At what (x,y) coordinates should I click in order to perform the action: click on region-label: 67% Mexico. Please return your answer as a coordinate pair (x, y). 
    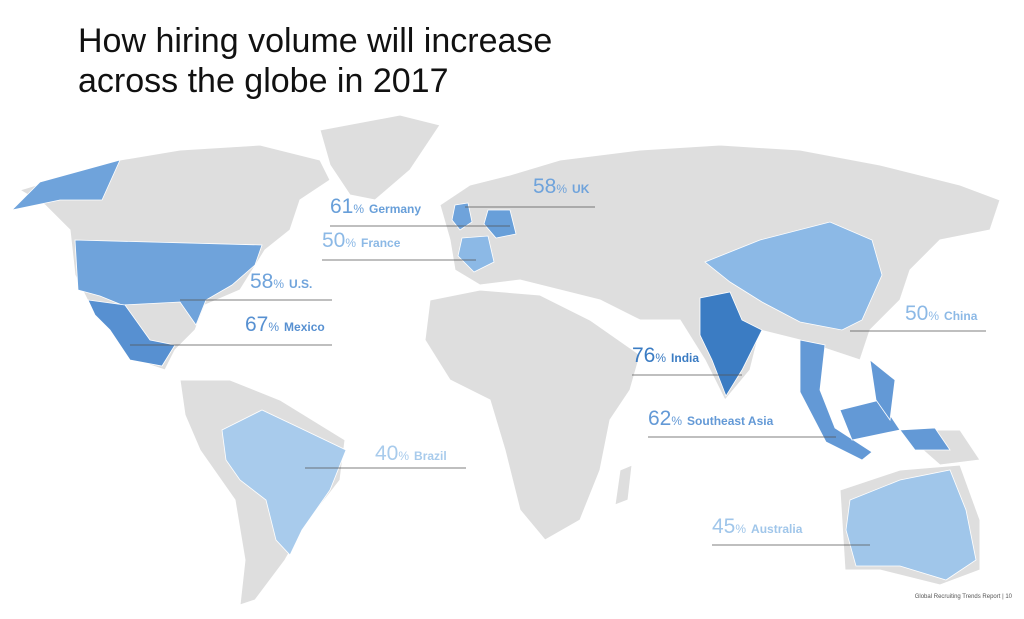
    Looking at the image, I should click on (285, 324).